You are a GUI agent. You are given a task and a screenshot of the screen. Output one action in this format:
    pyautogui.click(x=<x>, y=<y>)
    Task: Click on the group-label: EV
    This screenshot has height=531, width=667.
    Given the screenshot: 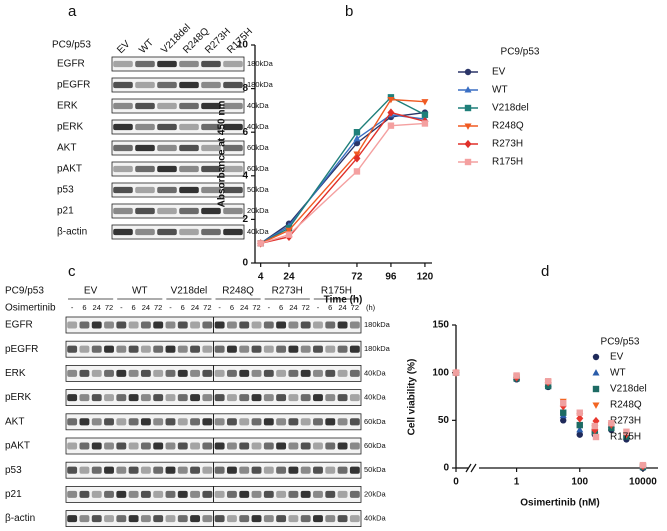 What is the action you would take?
    pyautogui.click(x=91, y=291)
    